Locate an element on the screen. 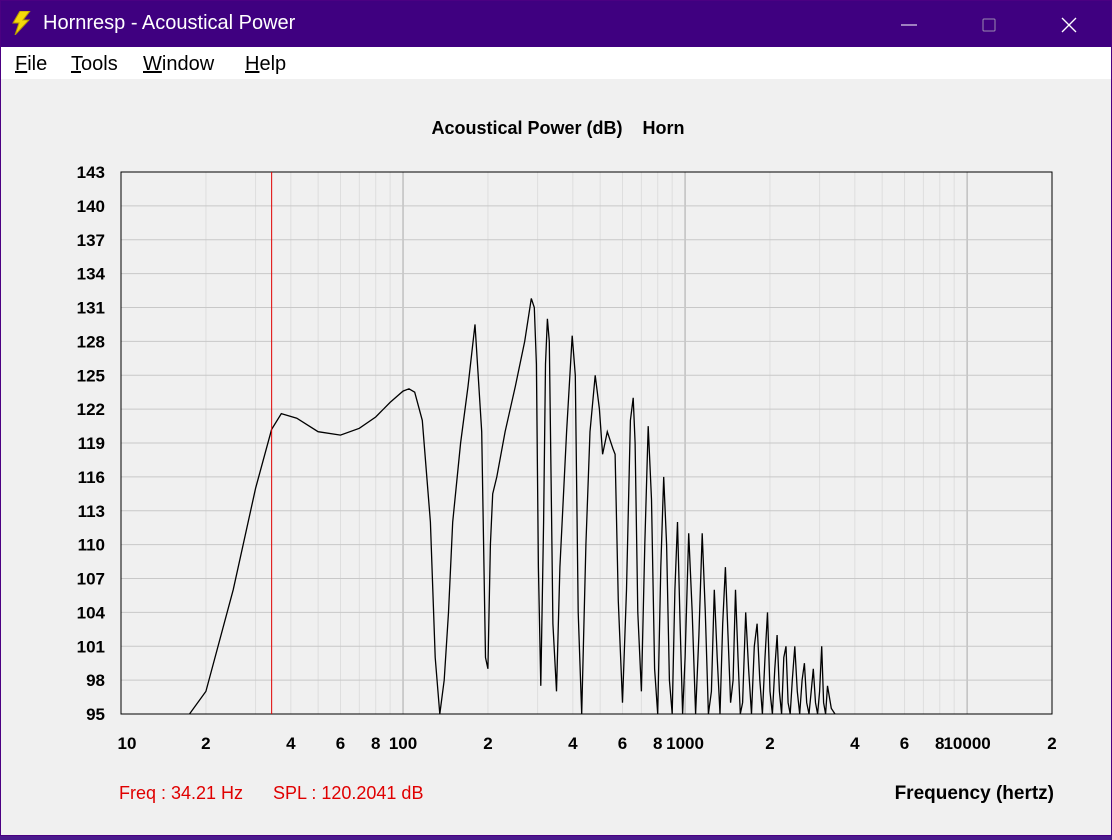 The height and width of the screenshot is (840, 1112). y-tick-label: 125 is located at coordinates (91, 375).